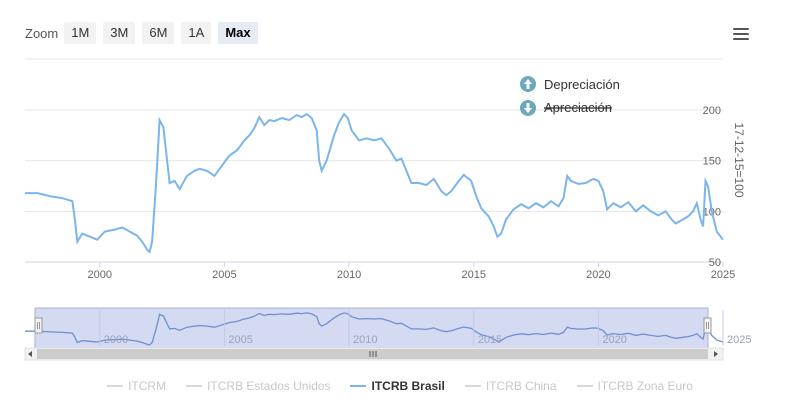  Describe the element at coordinates (100, 275) in the screenshot. I see `x-tick-label: 2000` at that location.